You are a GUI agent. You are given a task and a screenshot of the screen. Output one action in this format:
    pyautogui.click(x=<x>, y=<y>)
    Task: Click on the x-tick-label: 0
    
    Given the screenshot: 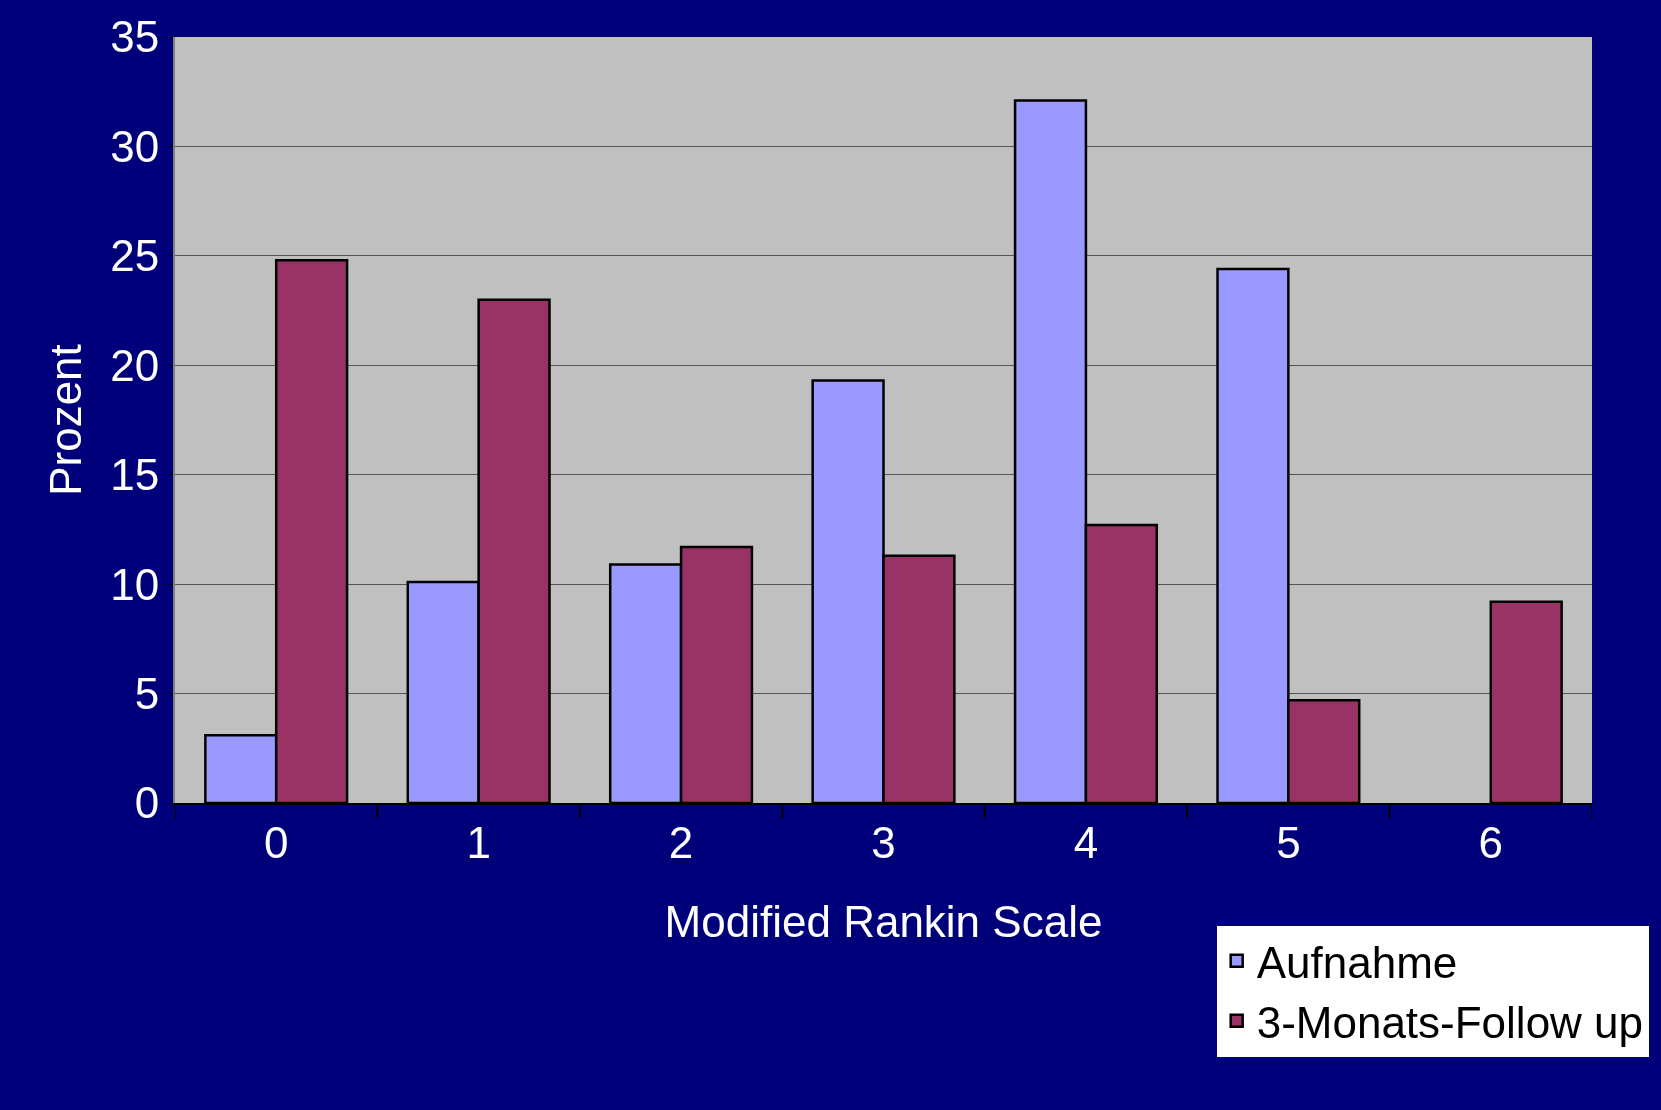 What is the action you would take?
    pyautogui.click(x=276, y=842)
    